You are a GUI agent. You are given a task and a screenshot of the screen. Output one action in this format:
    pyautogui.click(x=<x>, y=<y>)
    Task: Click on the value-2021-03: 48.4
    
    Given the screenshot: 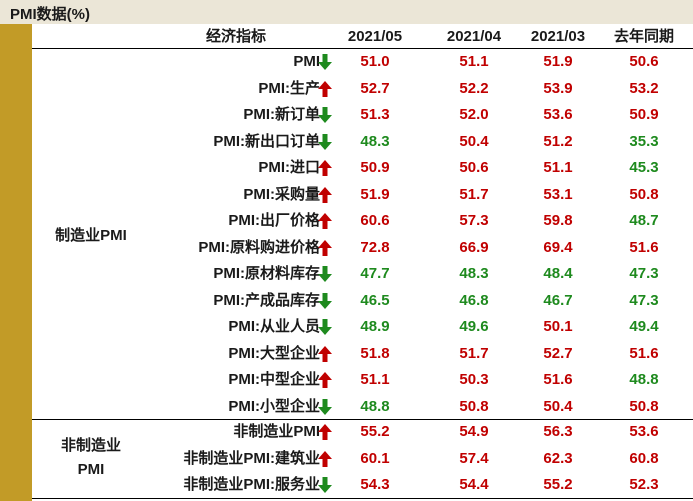 What is the action you would take?
    pyautogui.click(x=558, y=273)
    